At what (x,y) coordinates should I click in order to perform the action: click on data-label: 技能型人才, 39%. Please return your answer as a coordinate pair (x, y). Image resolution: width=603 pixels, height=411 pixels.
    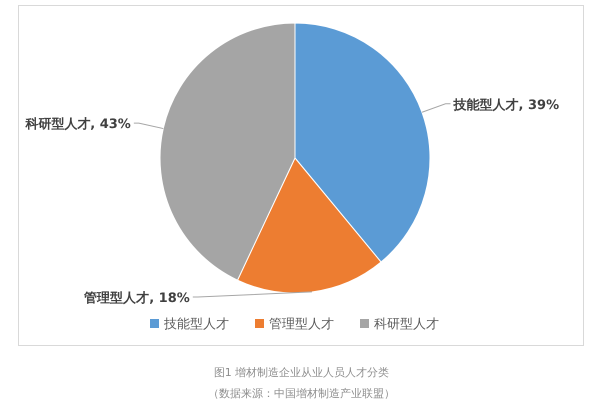
    Looking at the image, I should click on (506, 104).